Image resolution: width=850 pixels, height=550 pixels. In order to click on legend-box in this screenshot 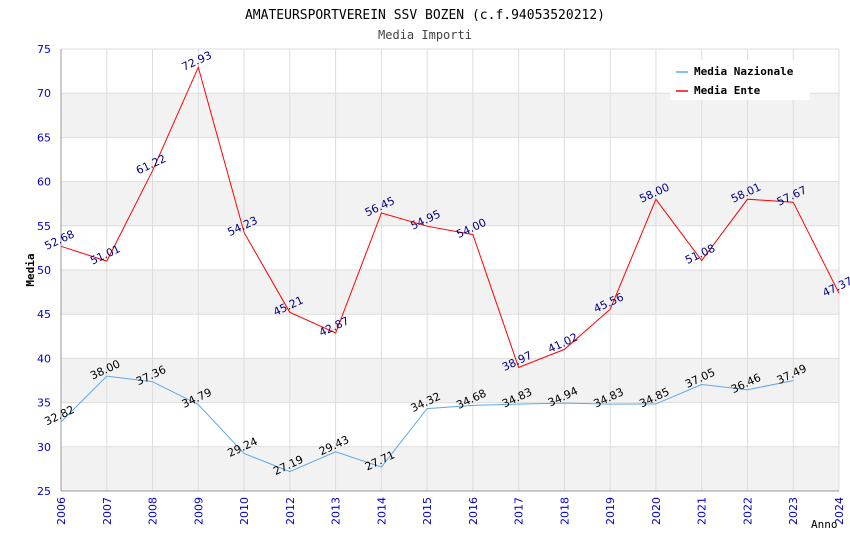, I will do `click(740, 80)`.